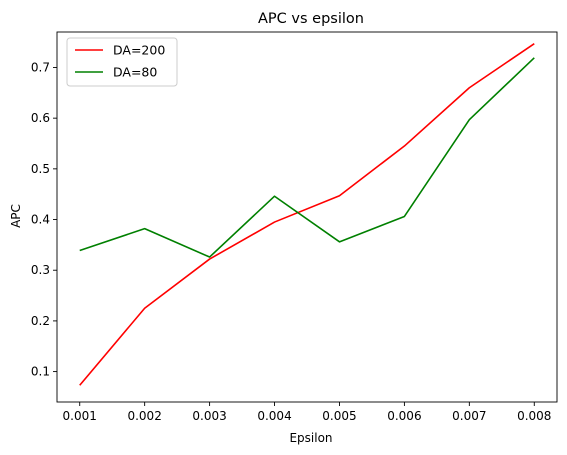 Image resolution: width=567 pixels, height=455 pixels. What do you see at coordinates (274, 416) in the screenshot?
I see `x-tick-label: 0.004` at bounding box center [274, 416].